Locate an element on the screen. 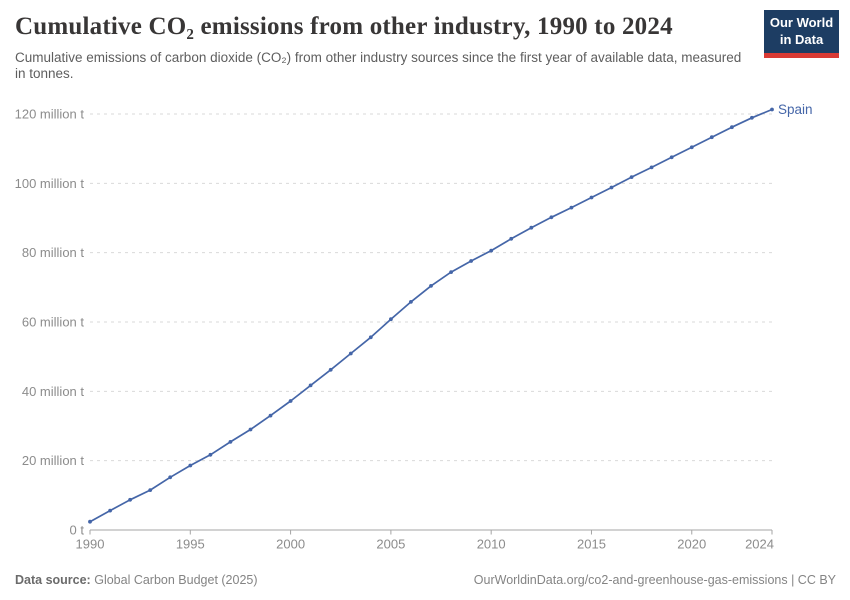  x-tick-label: 2024 is located at coordinates (759, 544).